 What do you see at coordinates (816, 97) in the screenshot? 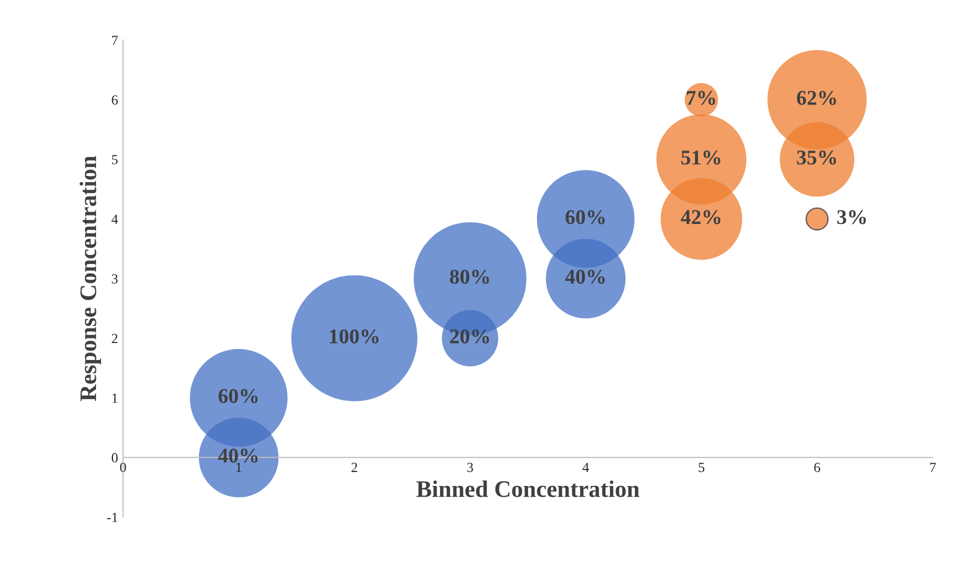
I see `data-label: 62%` at bounding box center [816, 97].